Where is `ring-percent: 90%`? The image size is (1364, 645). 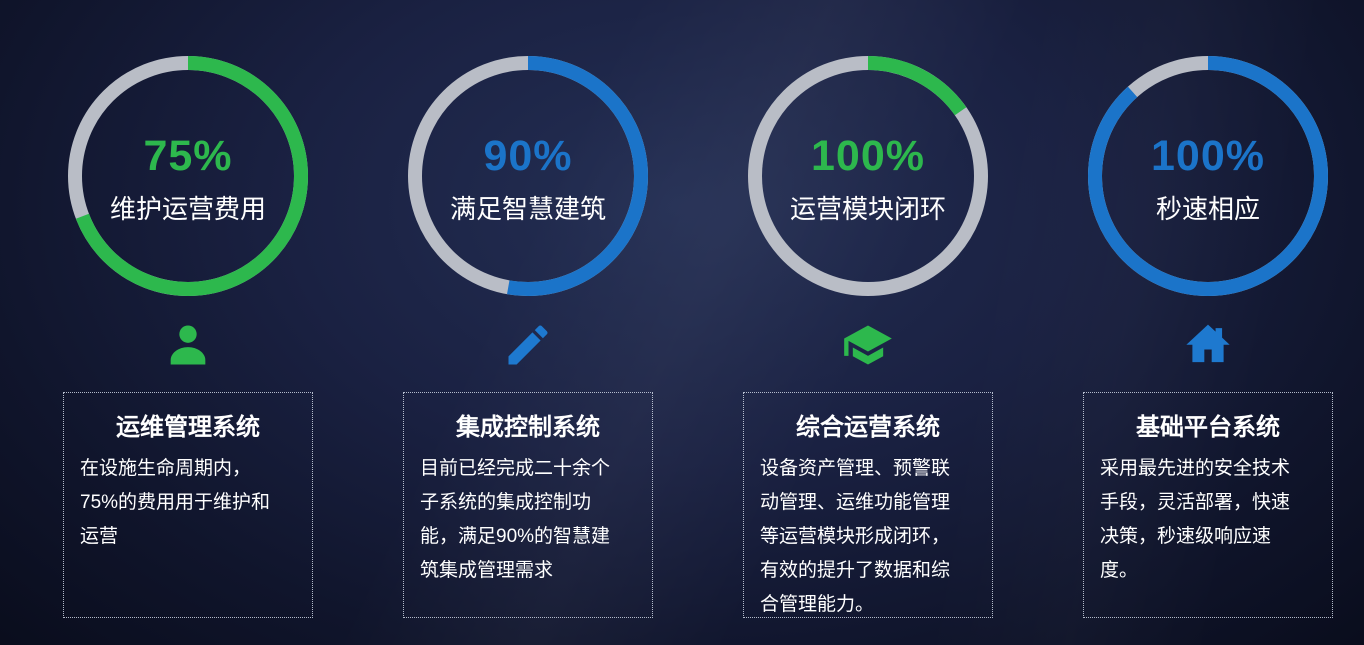 ring-percent: 90% is located at coordinates (528, 155).